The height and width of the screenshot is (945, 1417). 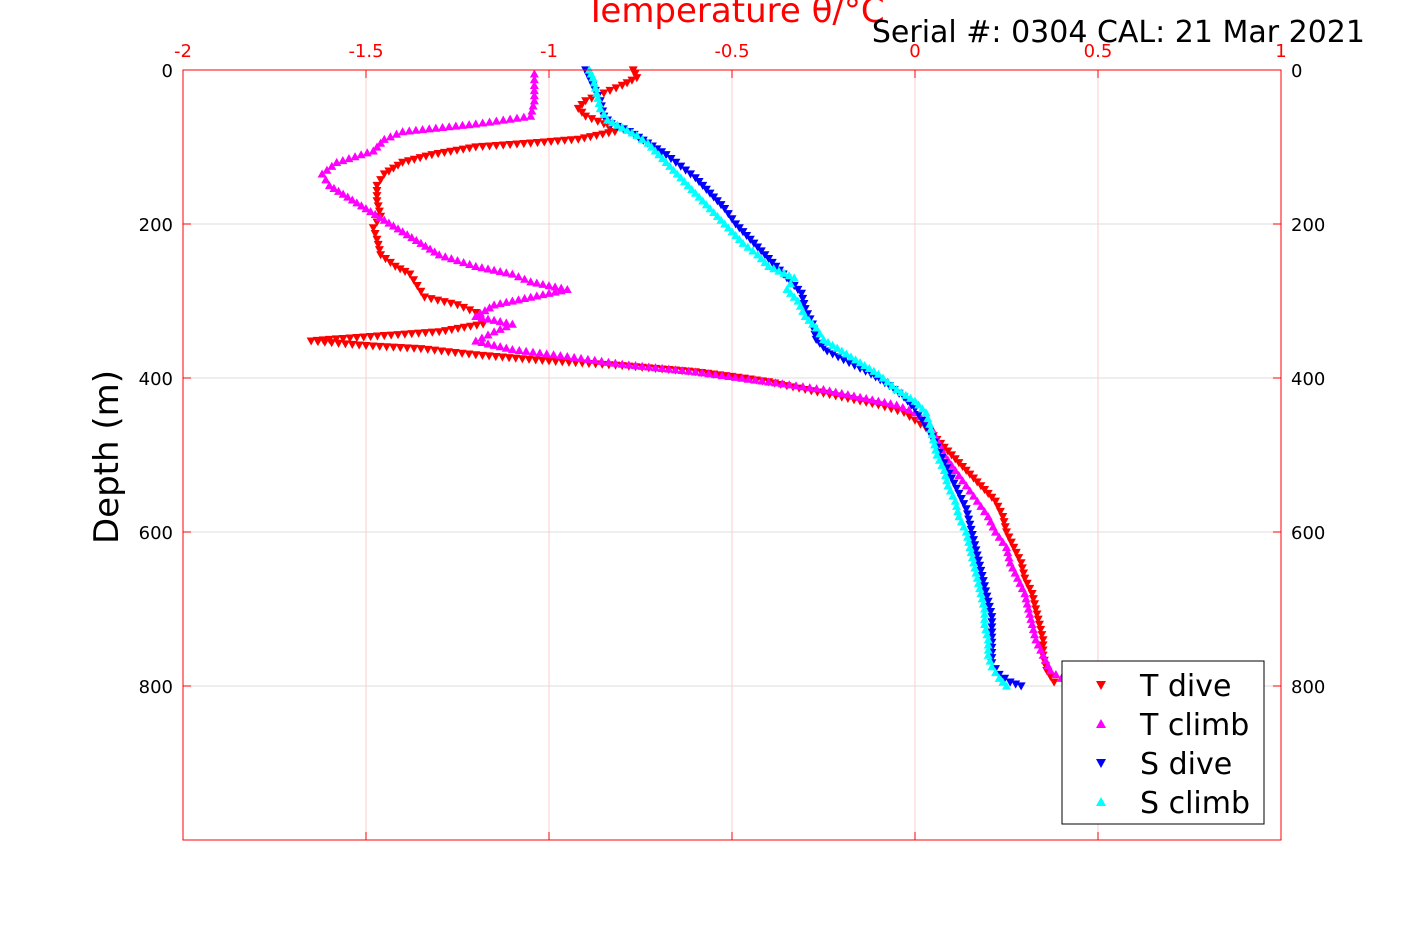 I want to click on legend-marker-icon, so click(x=1101, y=763).